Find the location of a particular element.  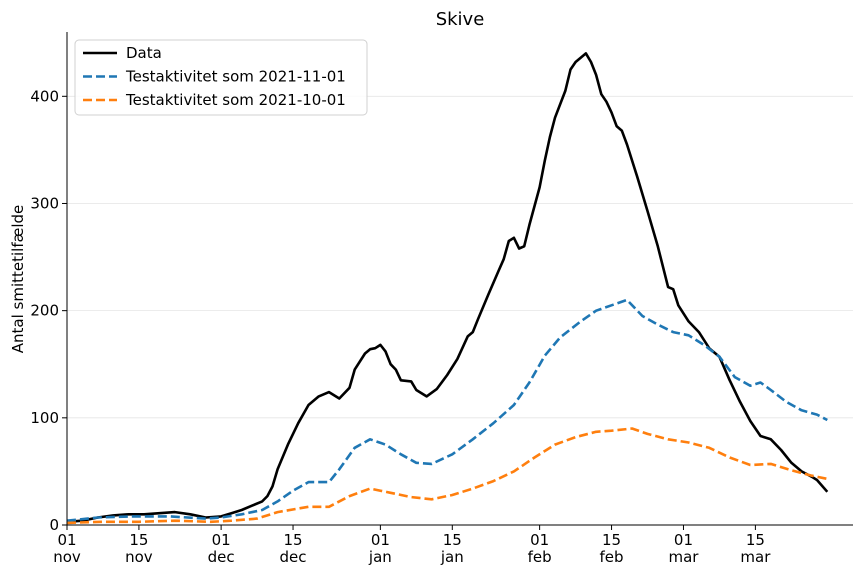

y-tick-label: 100 is located at coordinates (44, 418).